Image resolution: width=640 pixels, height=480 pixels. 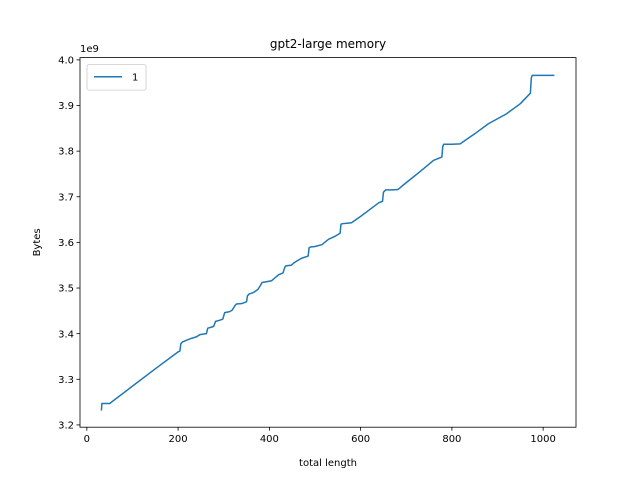 I want to click on y-tick-label: 3.7, so click(x=66, y=197).